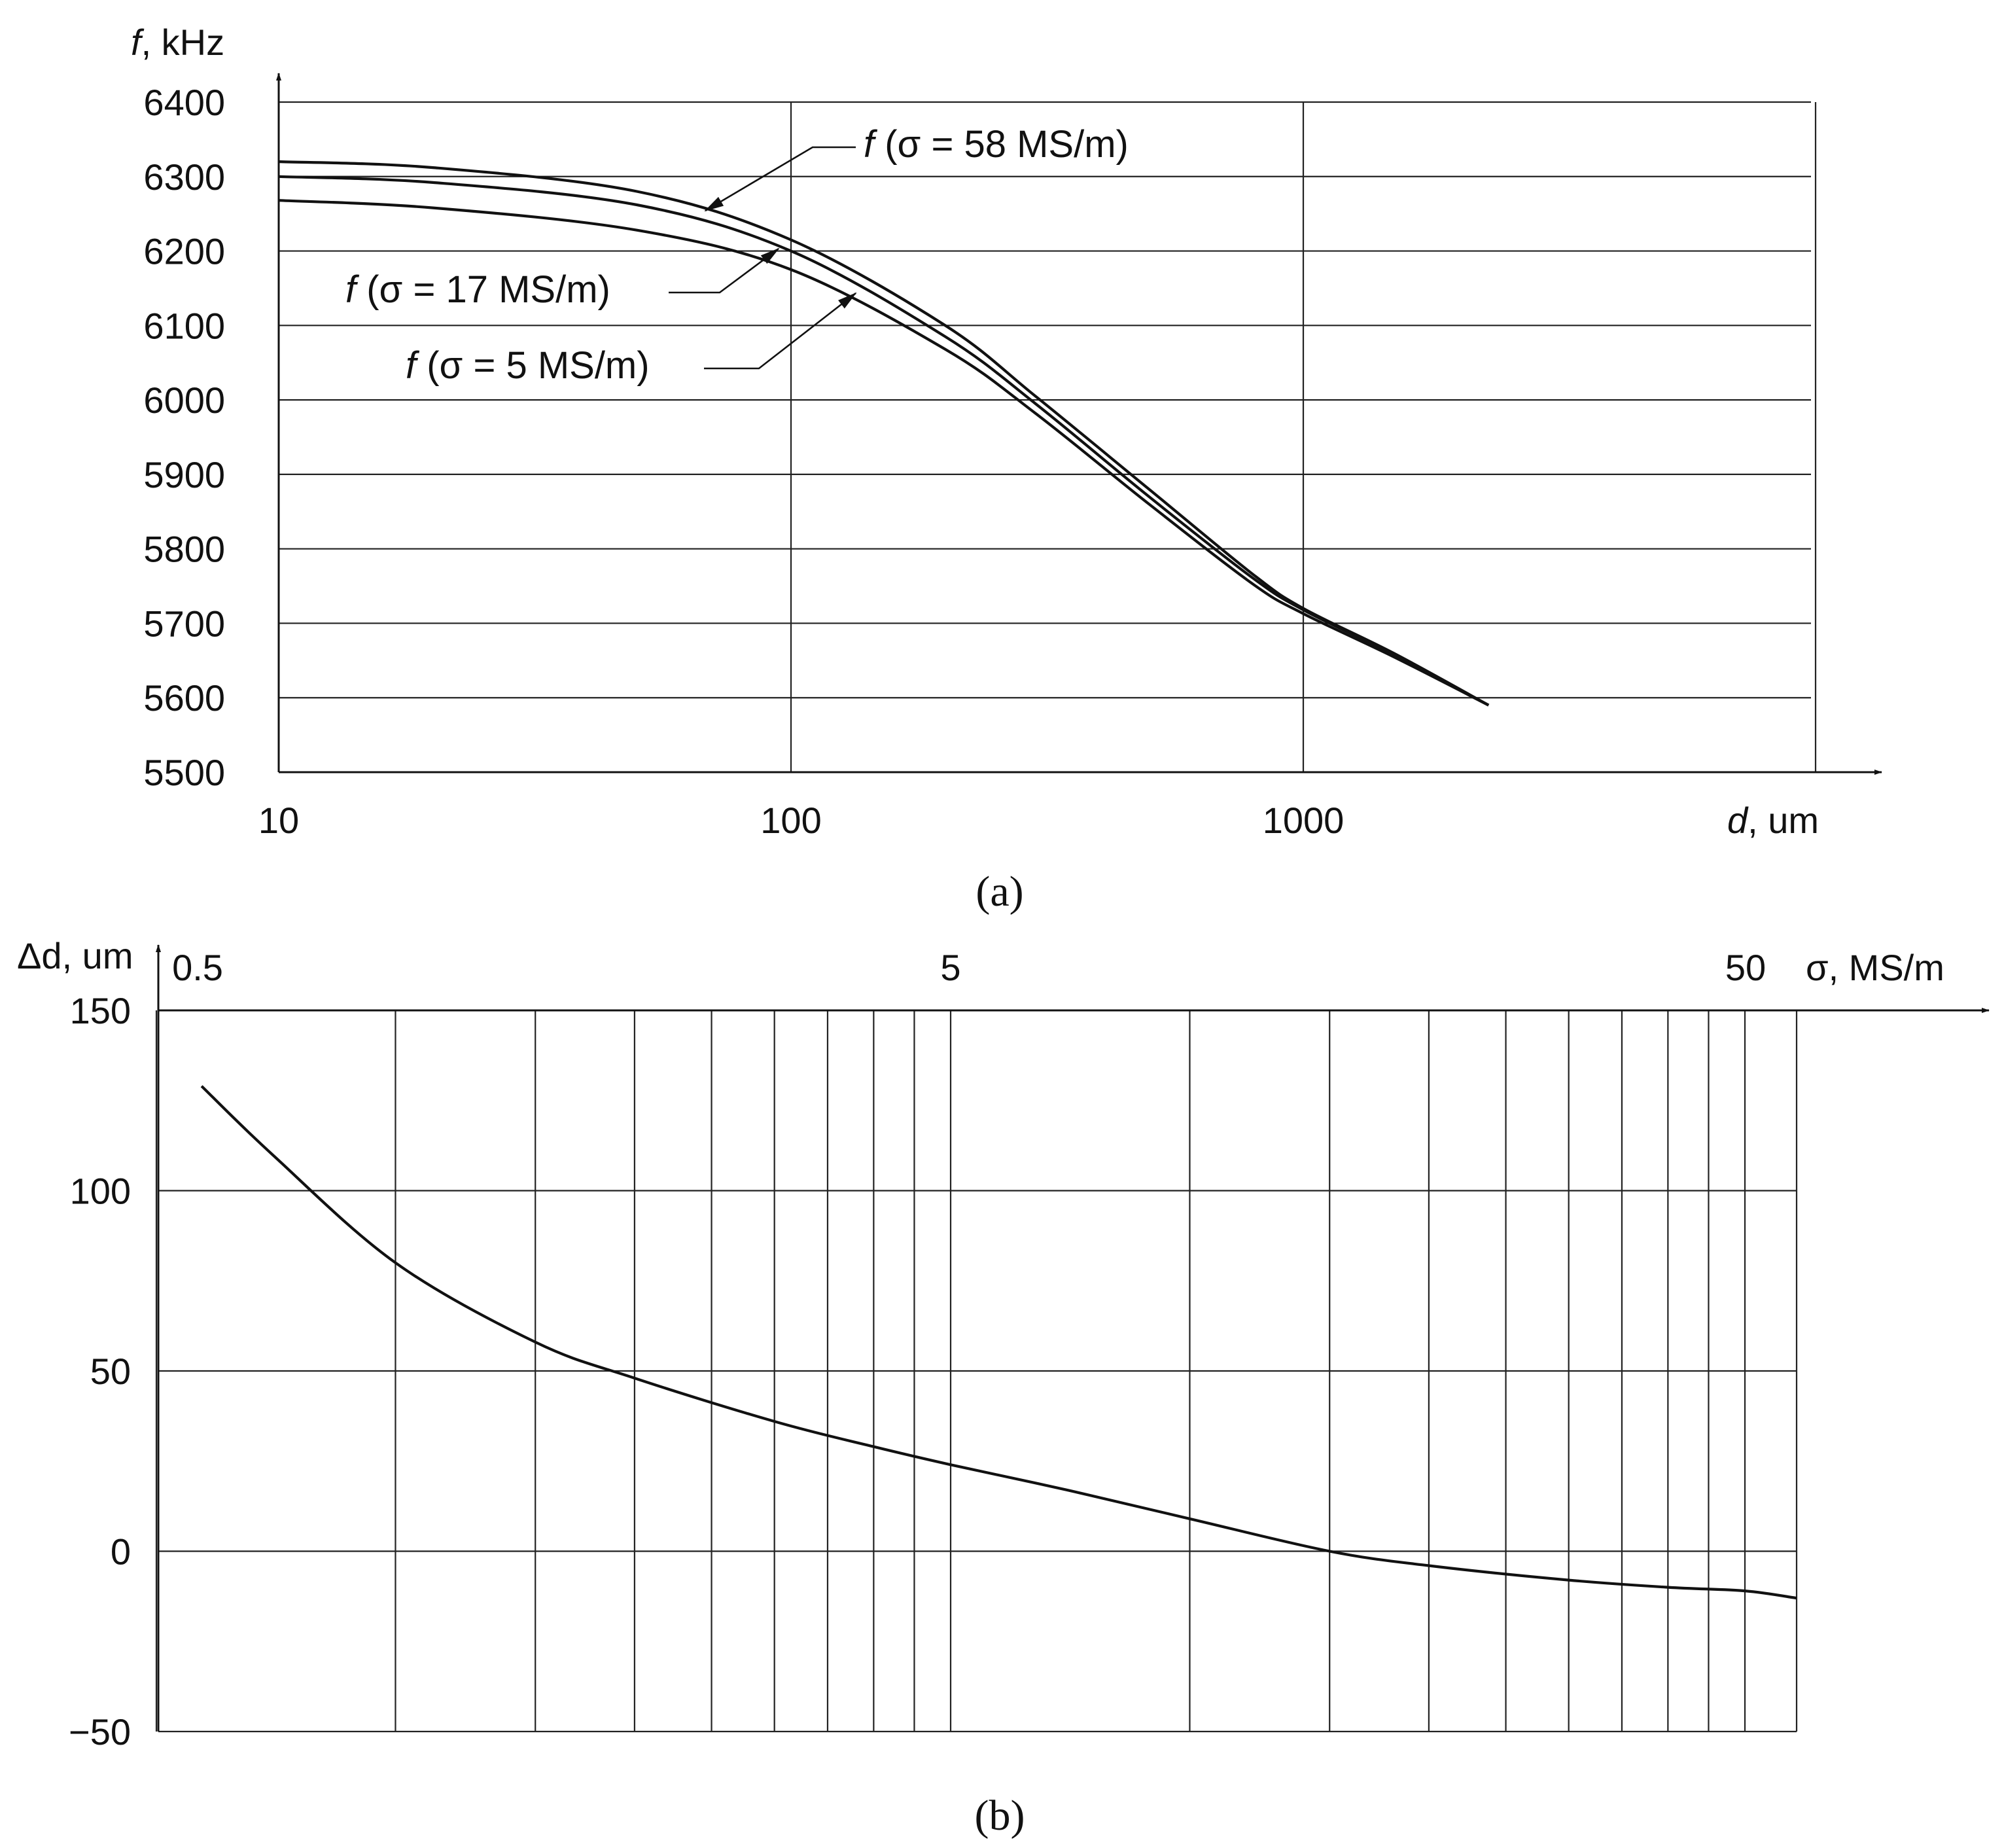 The height and width of the screenshot is (1848, 2004). I want to click on chart-a-y-axis-label: f, kHz, so click(177, 42).